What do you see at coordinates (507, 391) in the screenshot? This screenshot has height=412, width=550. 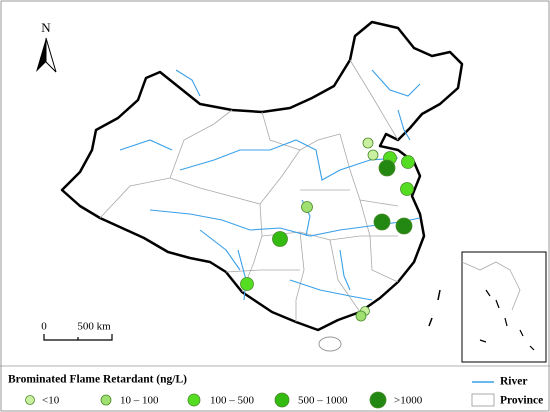 I see `legend-layers: River Province` at bounding box center [507, 391].